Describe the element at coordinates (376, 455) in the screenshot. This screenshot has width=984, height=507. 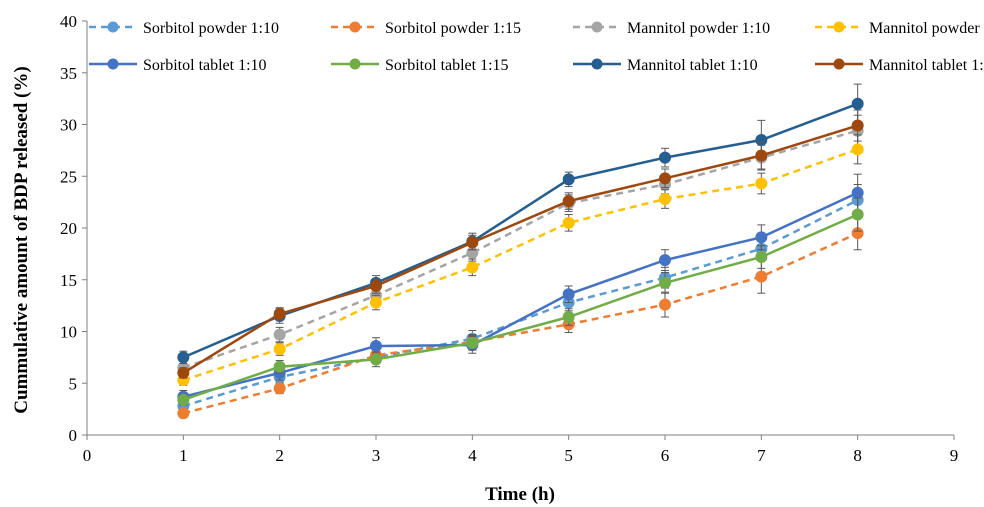
I see `x-tick-label: 3` at that location.